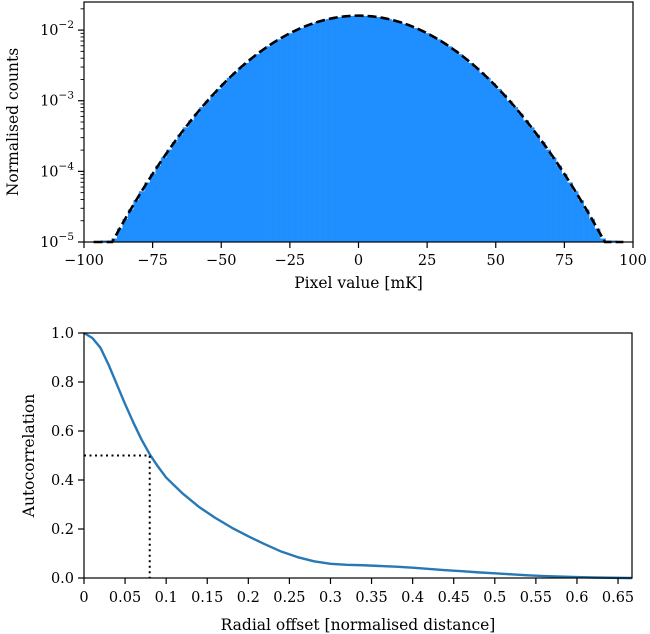  What do you see at coordinates (576, 598) in the screenshot?
I see `x-tick-label: 0.6` at bounding box center [576, 598].